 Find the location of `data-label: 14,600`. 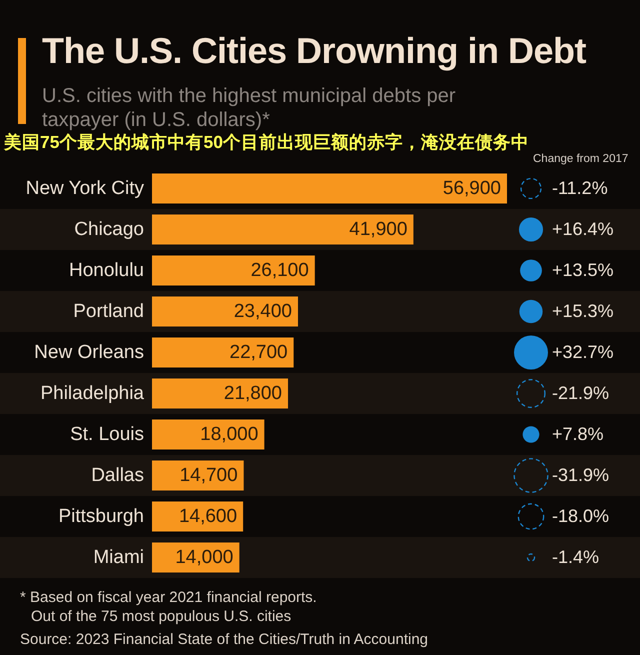

data-label: 14,600 is located at coordinates (208, 516).